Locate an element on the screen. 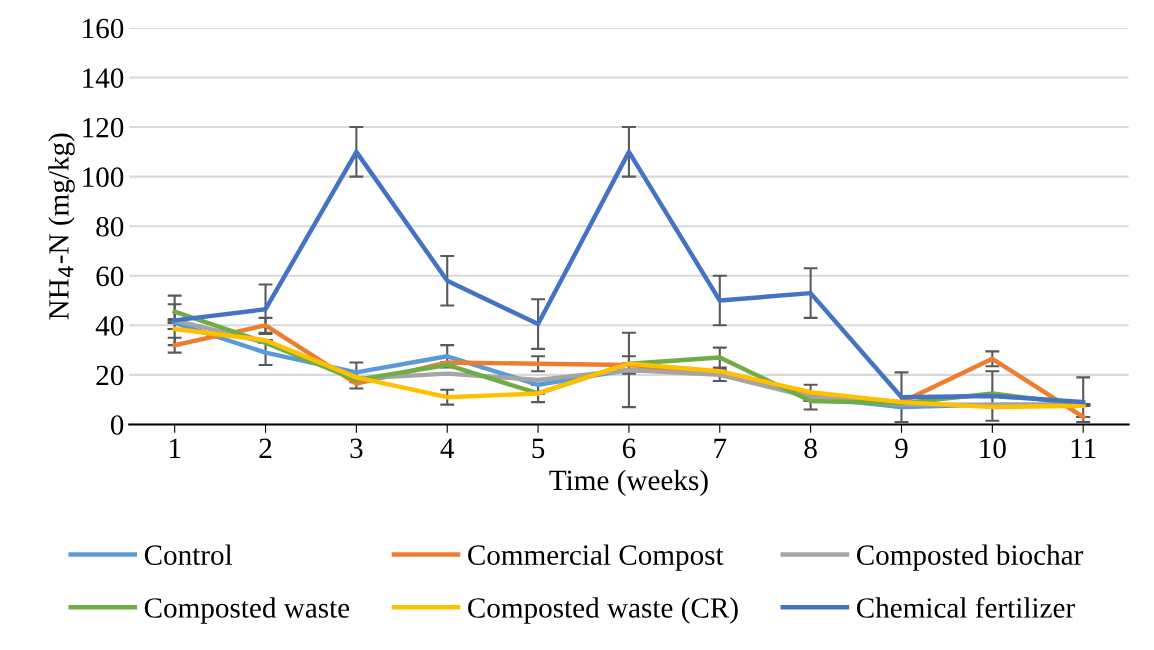 This screenshot has height=650, width=1154. y-tick-label: 0 is located at coordinates (117, 425).